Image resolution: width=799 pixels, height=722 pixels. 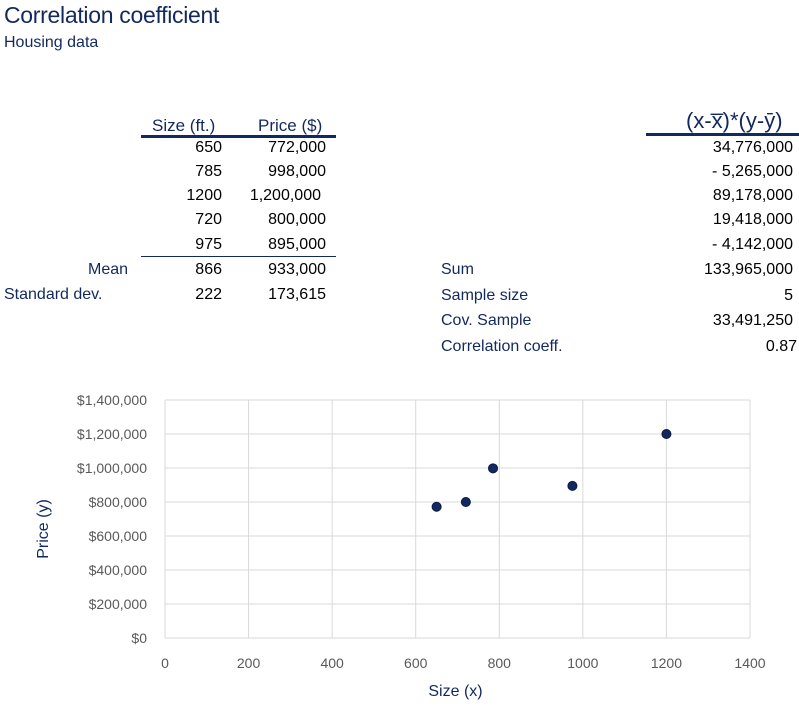 What do you see at coordinates (297, 147) in the screenshot?
I see `price-cell: 772,000` at bounding box center [297, 147].